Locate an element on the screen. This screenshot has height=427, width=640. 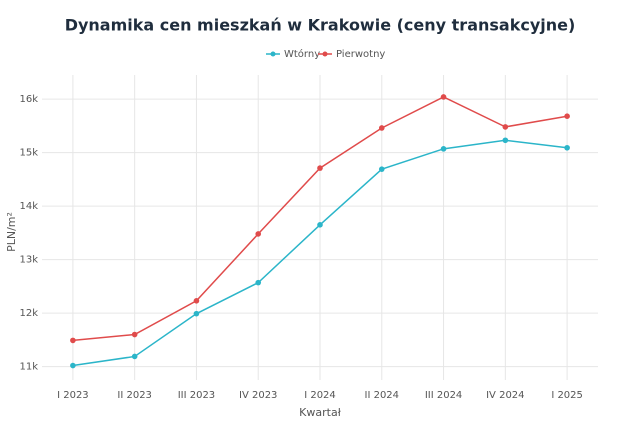
legend-label: Pierwotny is located at coordinates (360, 54).